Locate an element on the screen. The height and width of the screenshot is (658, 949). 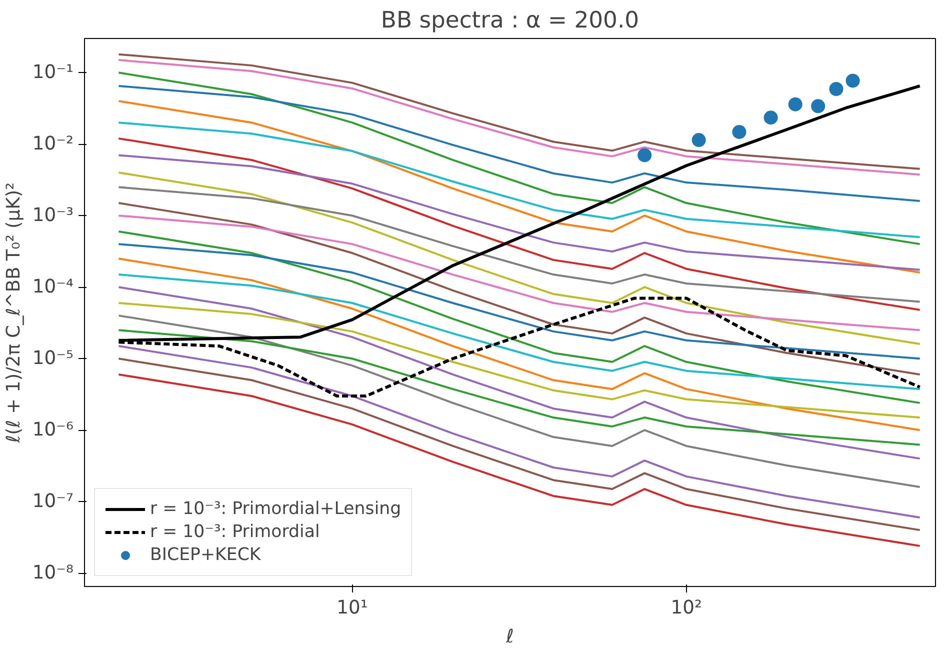
y-tick-label: 10⁻⁸ is located at coordinates (53, 573).